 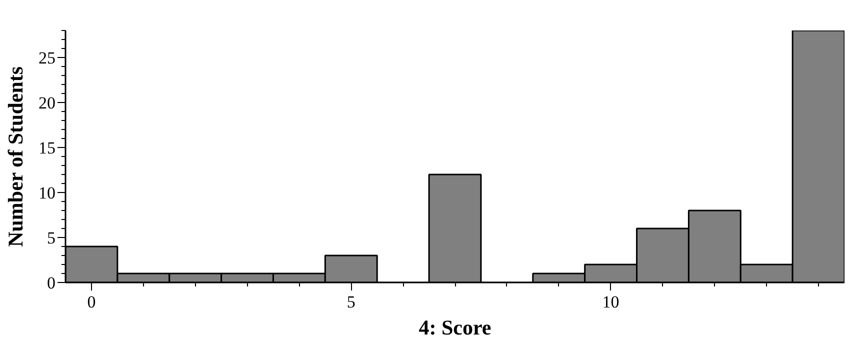 I want to click on y-tick-label: 5, so click(x=51, y=238).